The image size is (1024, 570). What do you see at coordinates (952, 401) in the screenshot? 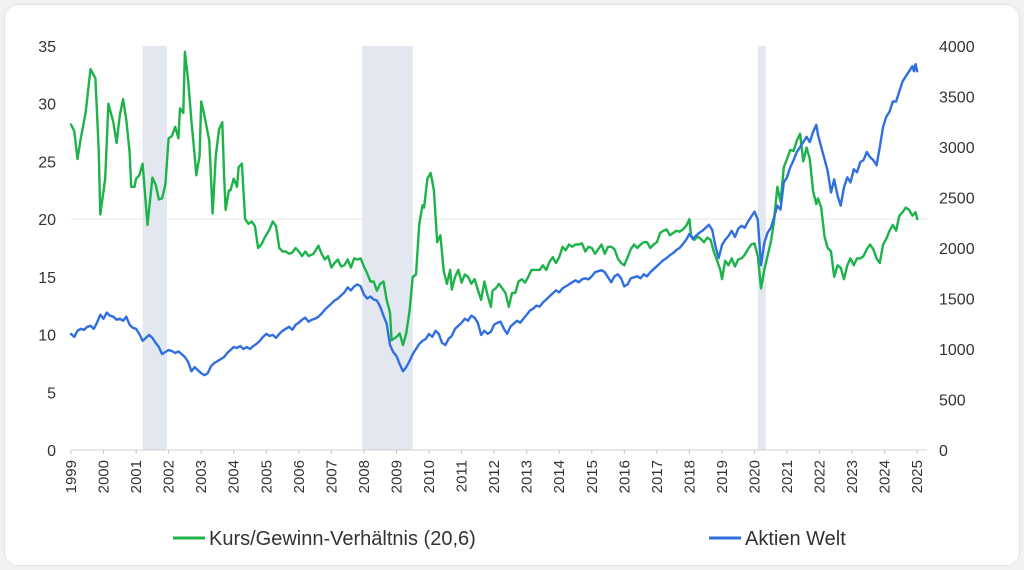
I see `y-right-tick-label: 500` at bounding box center [952, 401].